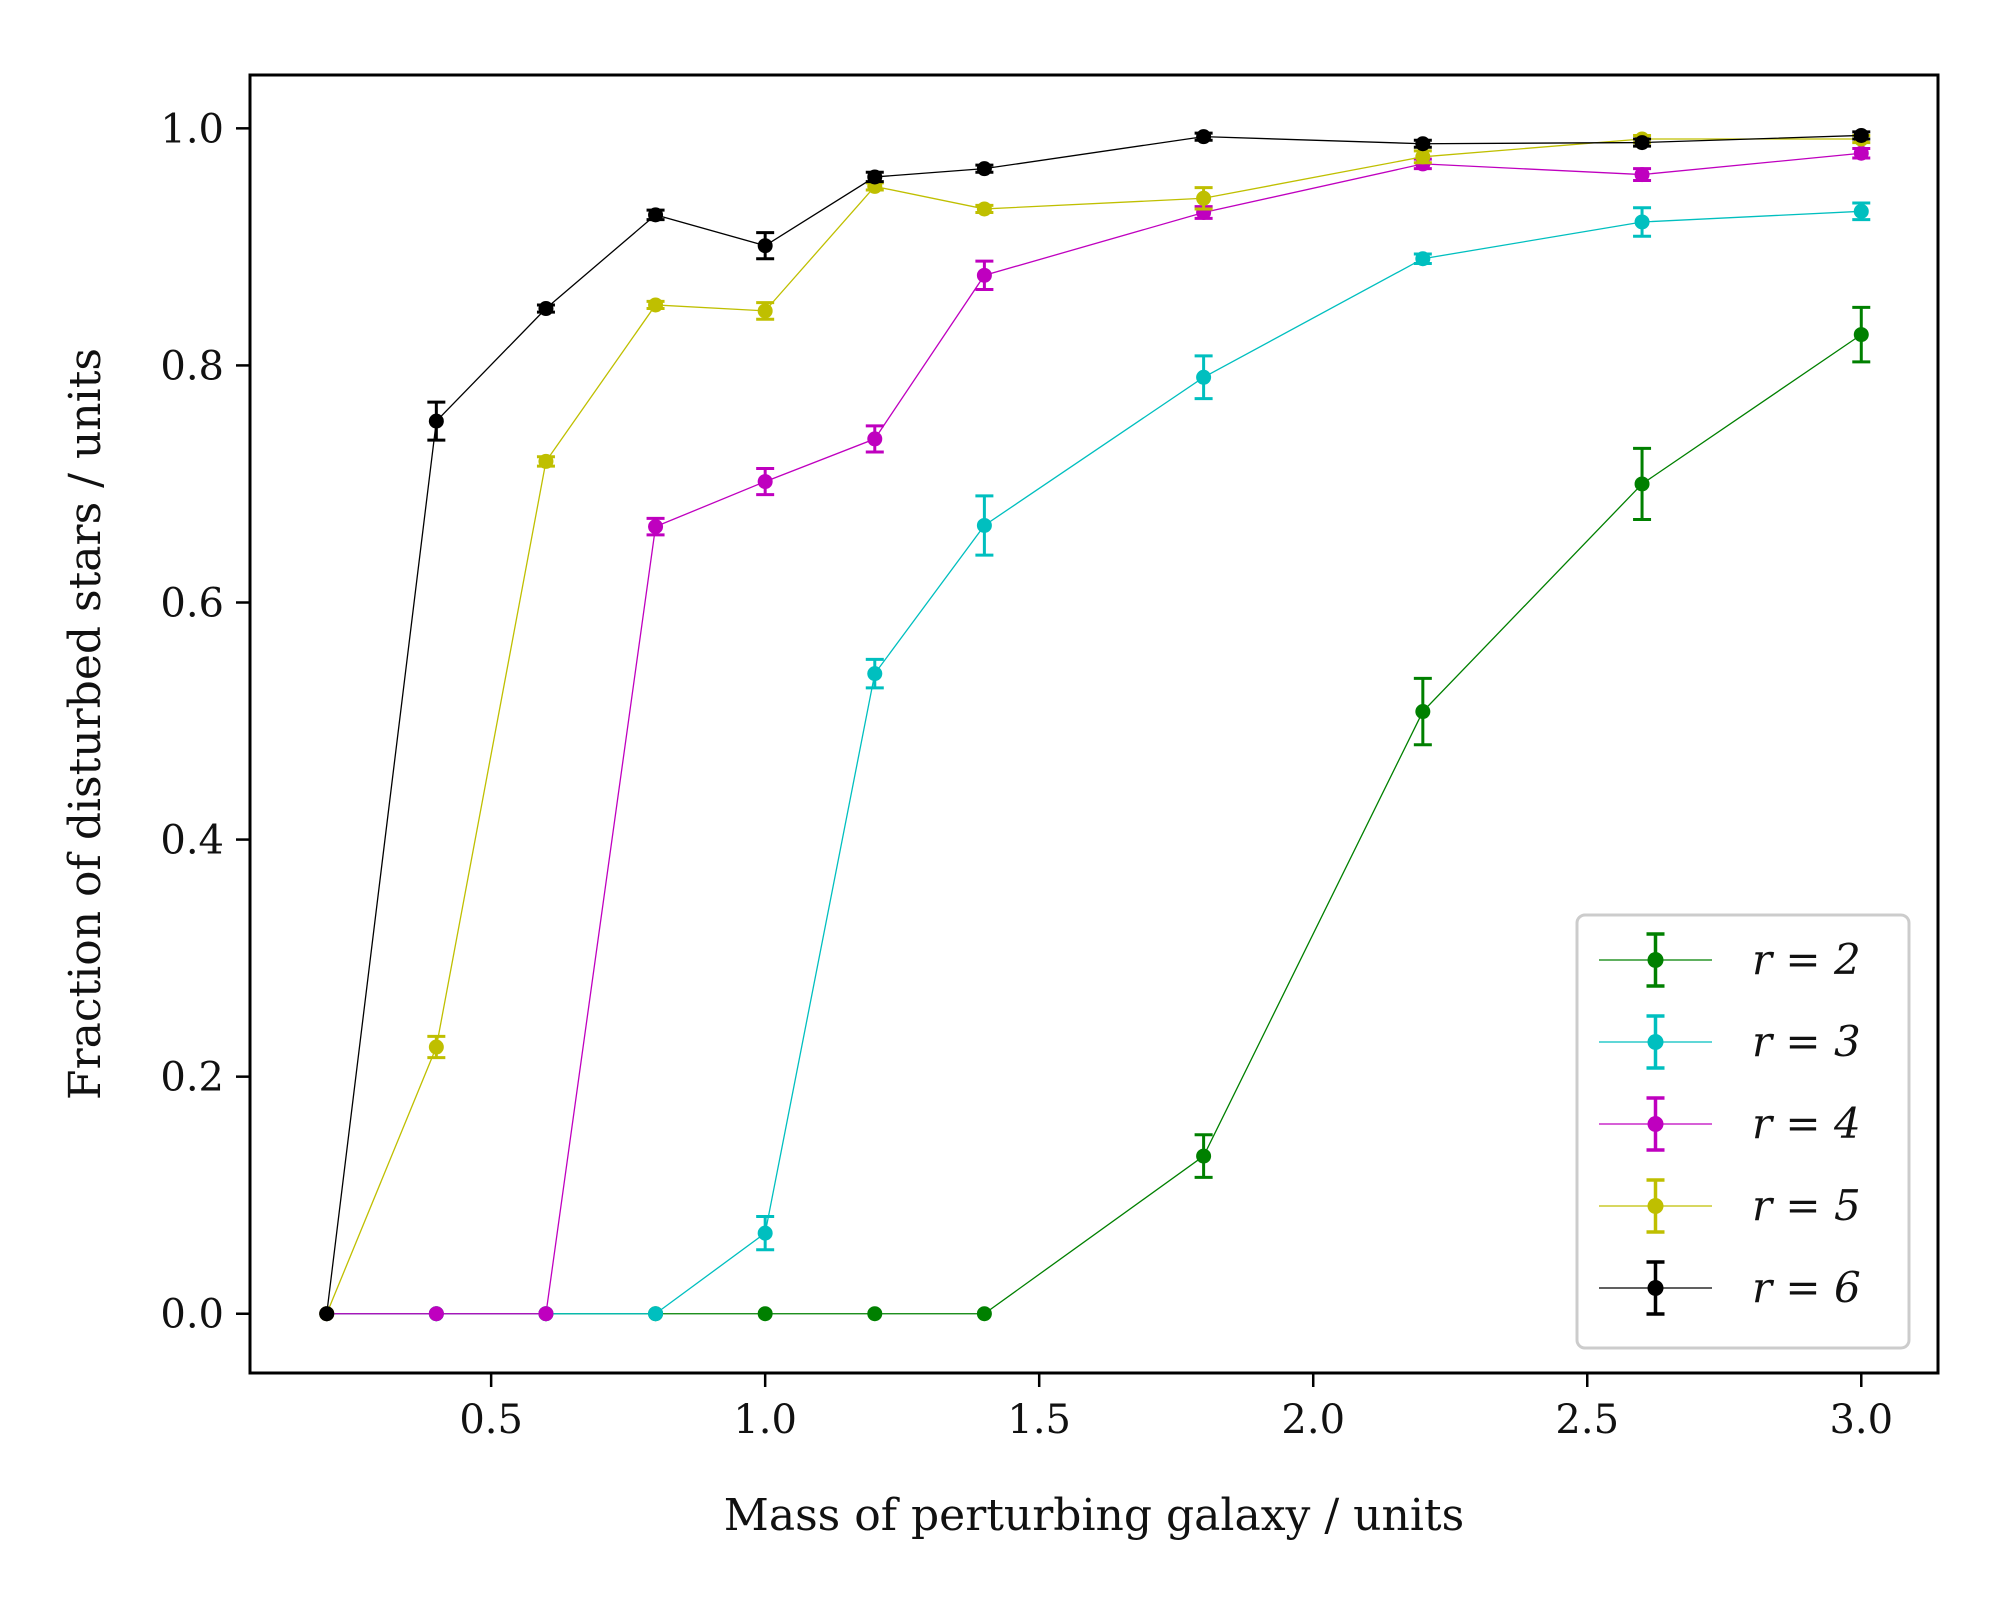  Describe the element at coordinates (192, 841) in the screenshot. I see `y-tick-label: 0.4` at that location.